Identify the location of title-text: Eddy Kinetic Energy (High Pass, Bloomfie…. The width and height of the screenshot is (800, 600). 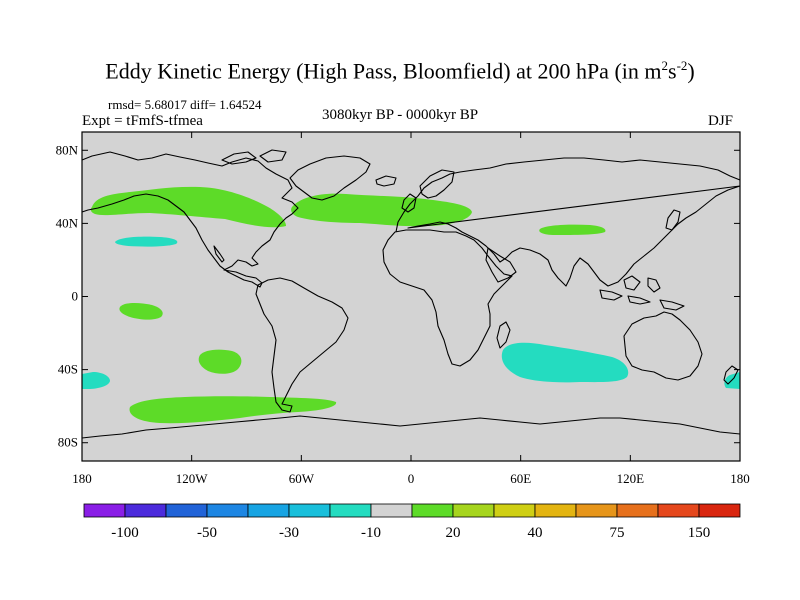
(383, 71).